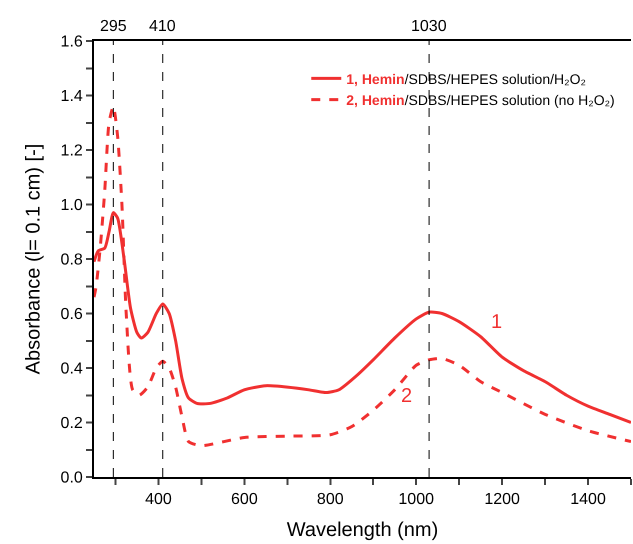 The image size is (633, 544). Describe the element at coordinates (71, 315) in the screenshot. I see `y-tick-label: 0.6` at that location.